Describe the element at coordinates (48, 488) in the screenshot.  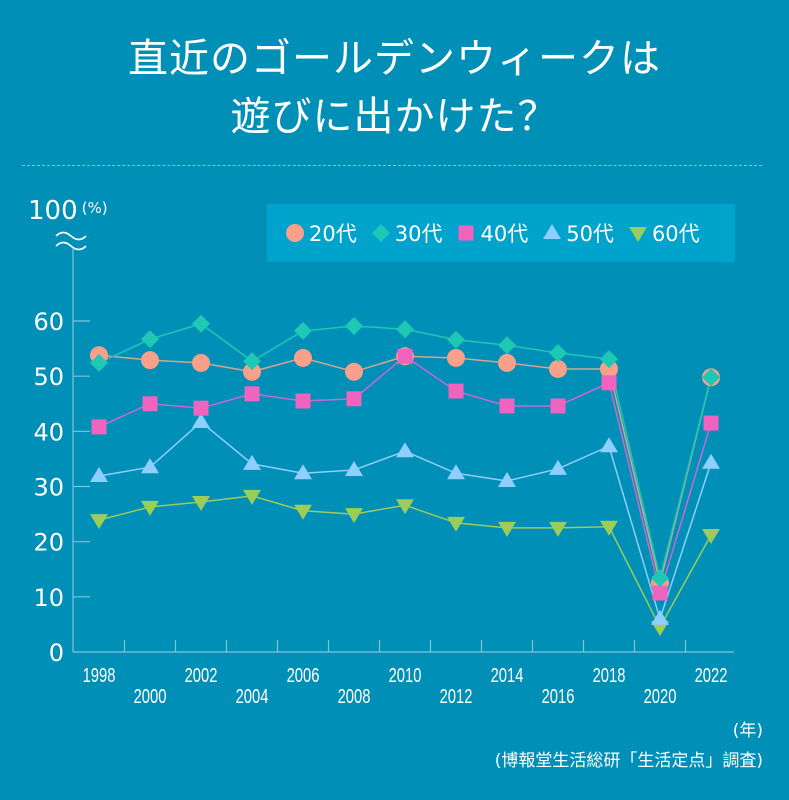
I see `y-tick-label: 30` at that location.